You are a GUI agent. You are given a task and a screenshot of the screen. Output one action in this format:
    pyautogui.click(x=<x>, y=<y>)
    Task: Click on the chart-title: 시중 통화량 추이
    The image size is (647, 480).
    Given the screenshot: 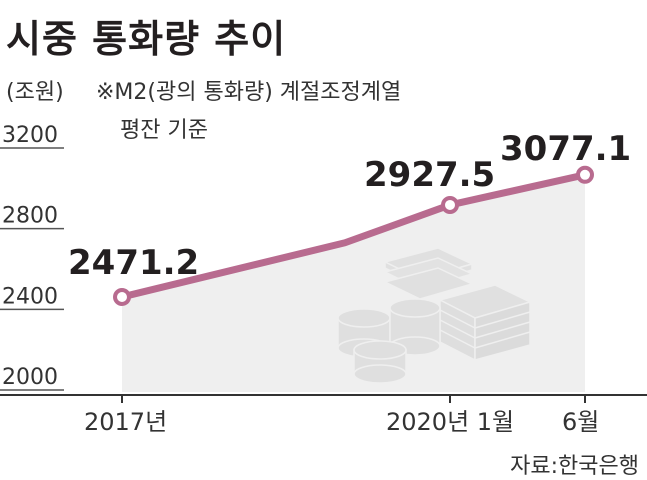 What is the action you would take?
    pyautogui.click(x=146, y=39)
    